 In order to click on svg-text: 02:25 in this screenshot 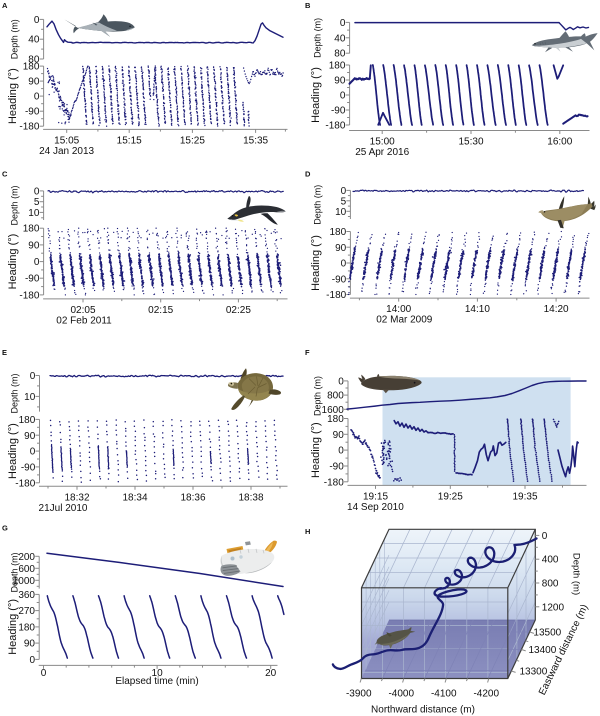, I will do `click(238, 310)`.